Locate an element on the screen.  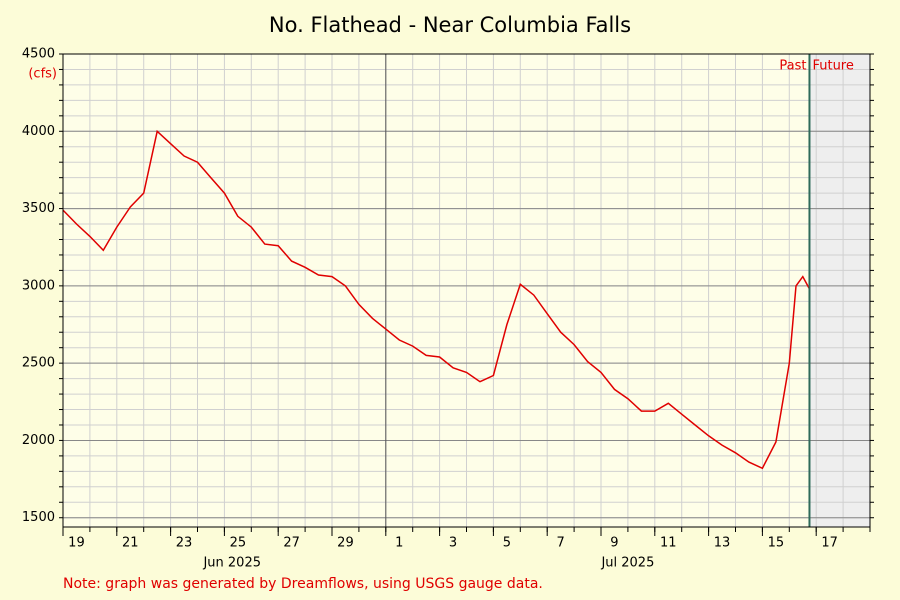
future-region is located at coordinates (839, 290).